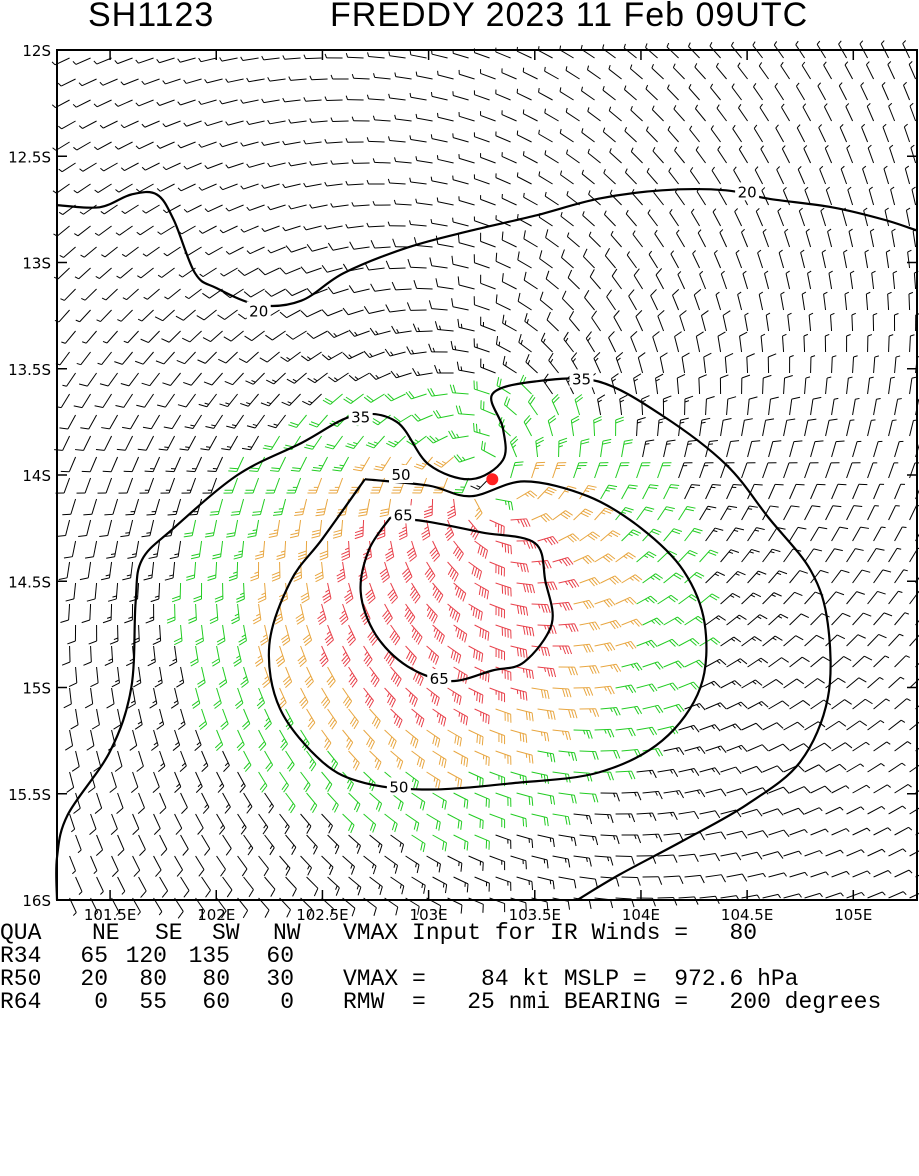  I want to click on rmw-bearing-text: RMW = 25 nmi BEARING = 200 degrees, so click(612, 1002).